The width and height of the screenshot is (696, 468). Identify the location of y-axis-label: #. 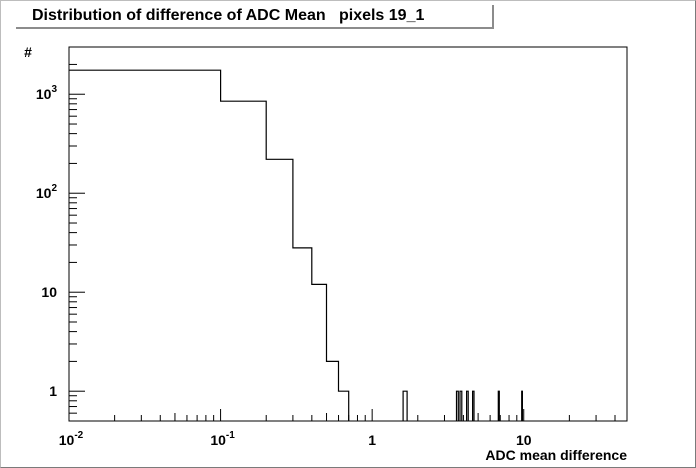
(28, 52).